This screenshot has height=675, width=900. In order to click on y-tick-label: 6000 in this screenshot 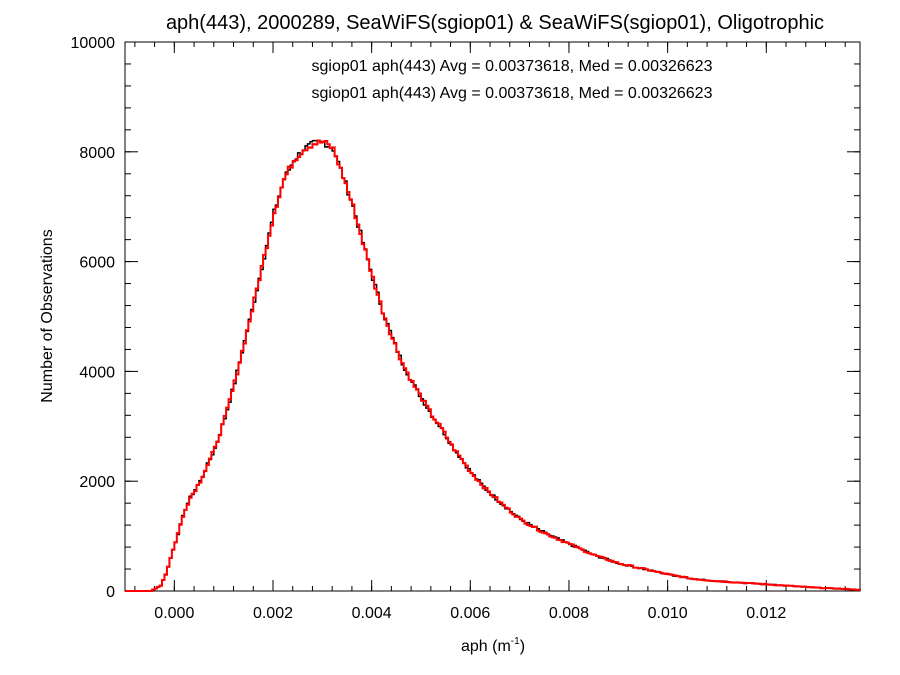, I will do `click(97, 263)`.